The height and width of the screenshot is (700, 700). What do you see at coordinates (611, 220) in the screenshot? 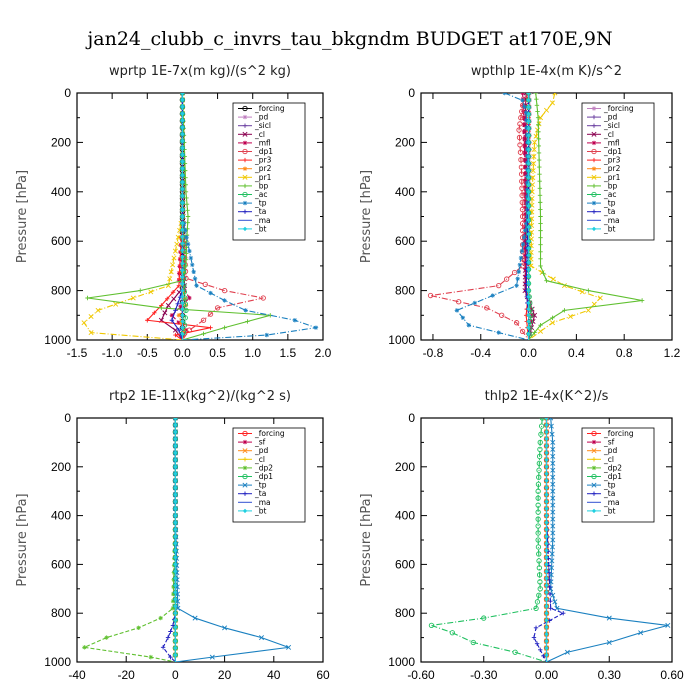
I see `legend-label: _ma` at bounding box center [611, 220].